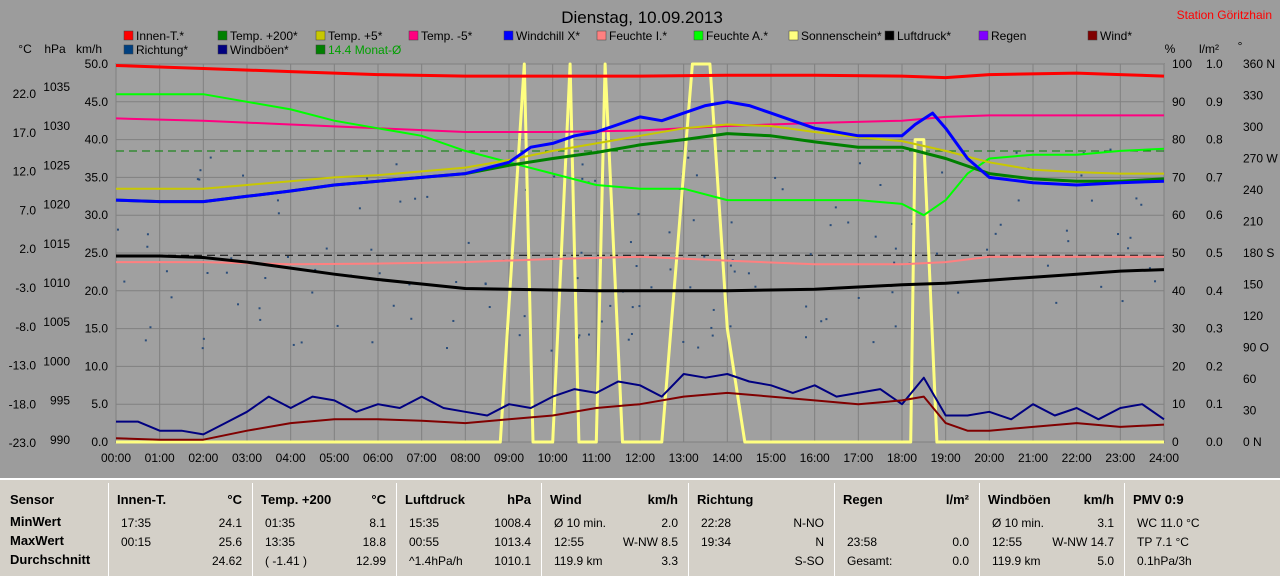 The width and height of the screenshot is (1280, 576). What do you see at coordinates (548, 36) in the screenshot?
I see `legend-label: Windchill X*` at bounding box center [548, 36].